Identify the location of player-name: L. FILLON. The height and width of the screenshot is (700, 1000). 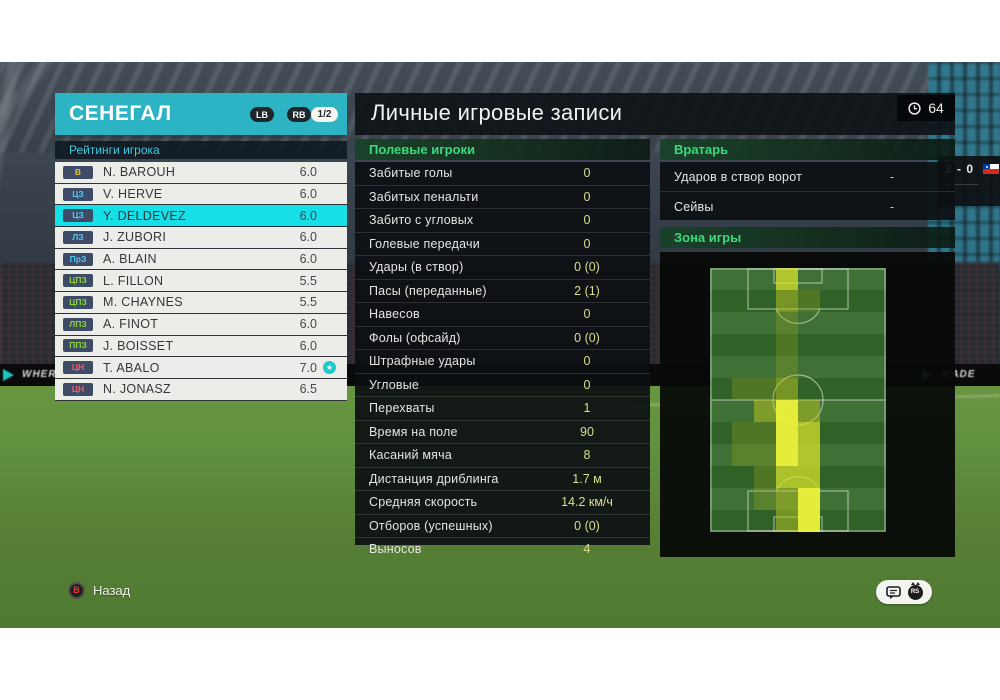
(133, 280).